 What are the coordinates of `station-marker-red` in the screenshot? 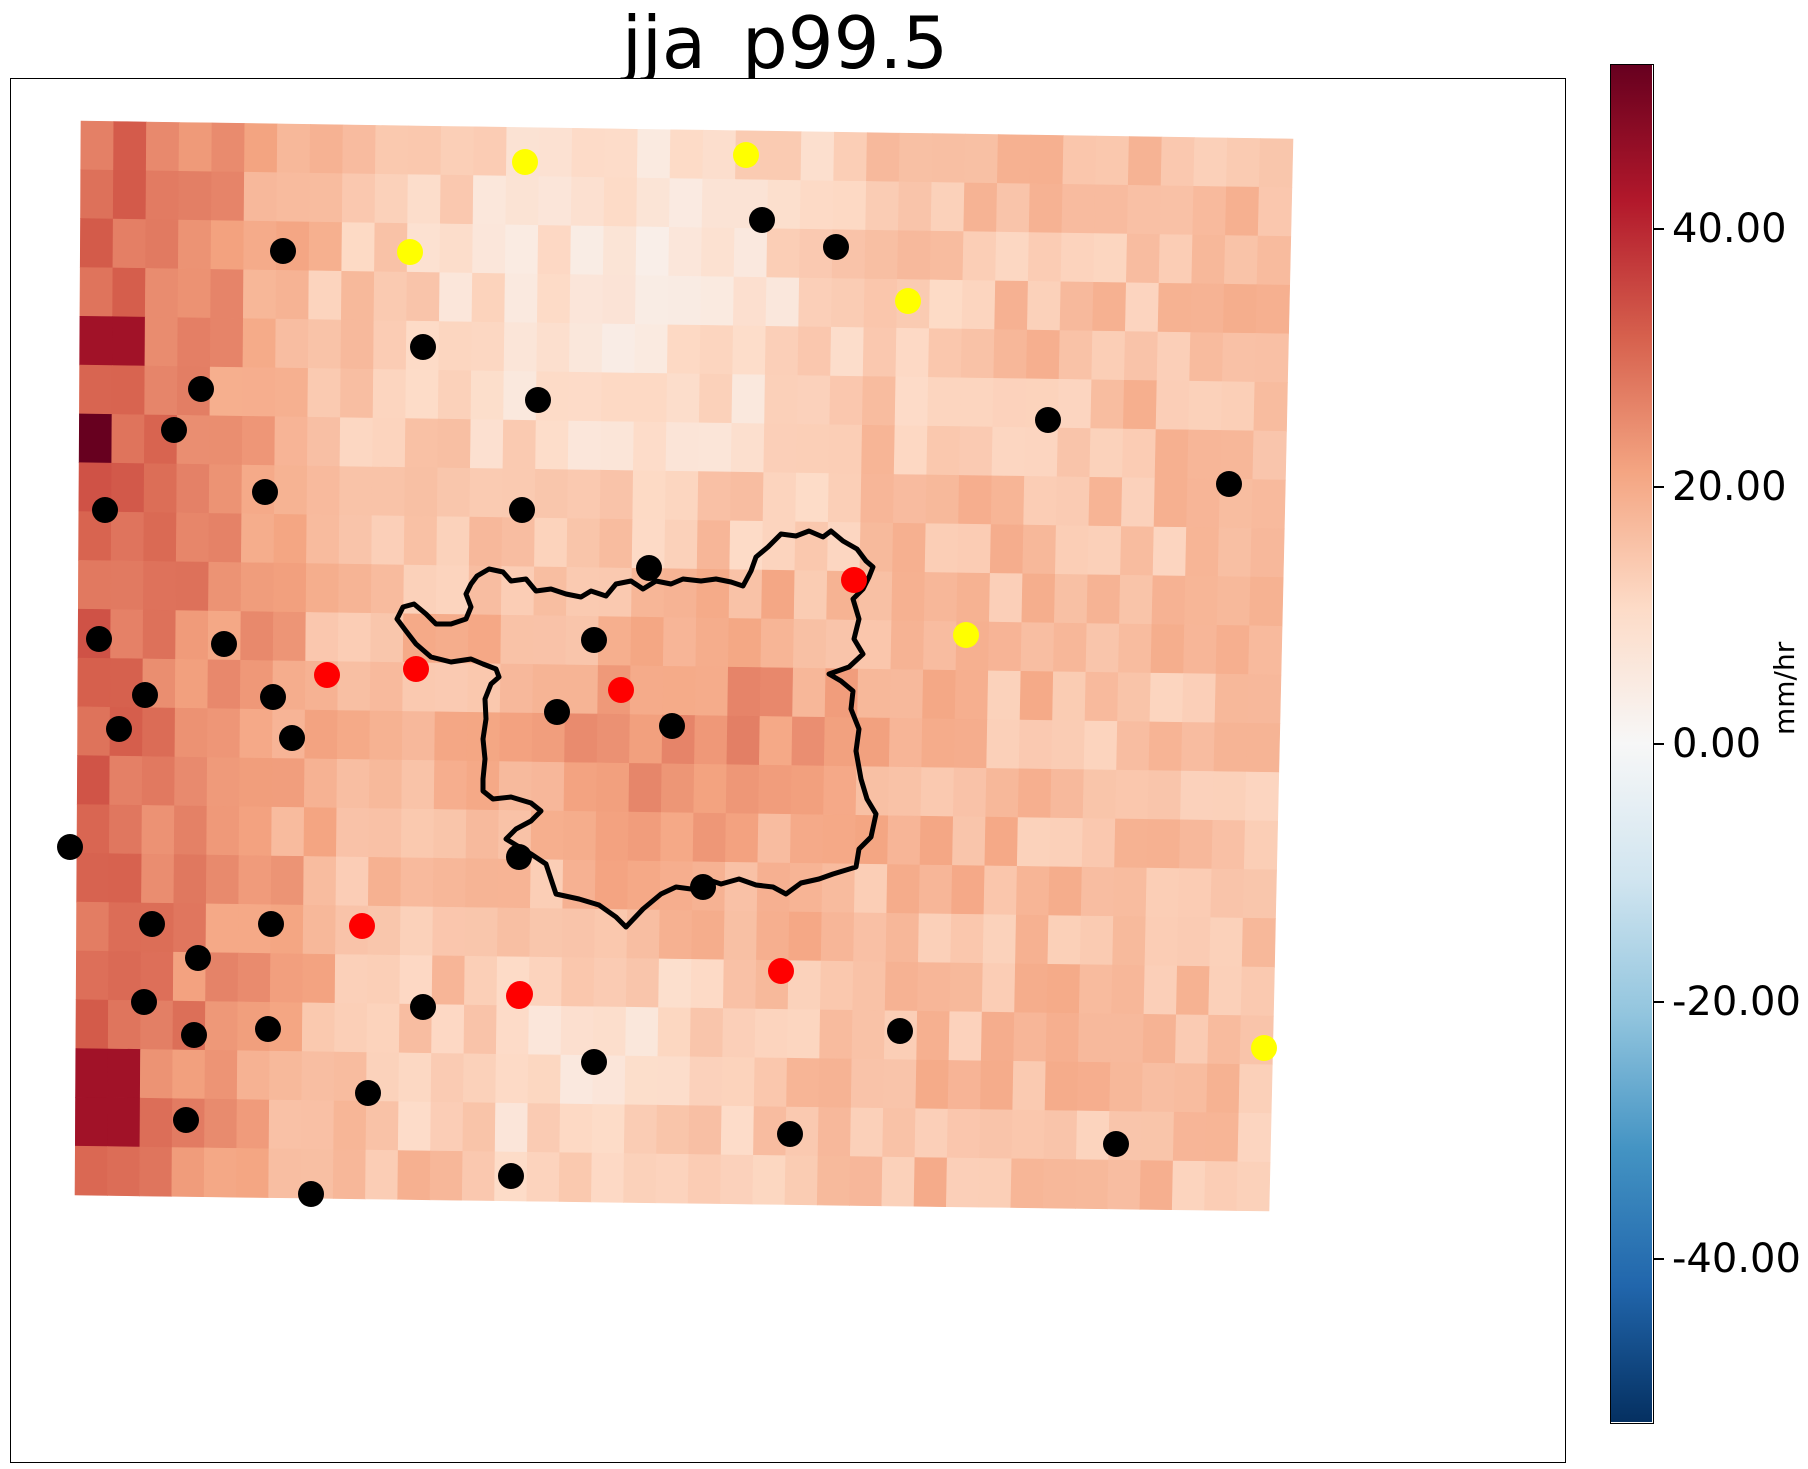 It's located at (781, 971).